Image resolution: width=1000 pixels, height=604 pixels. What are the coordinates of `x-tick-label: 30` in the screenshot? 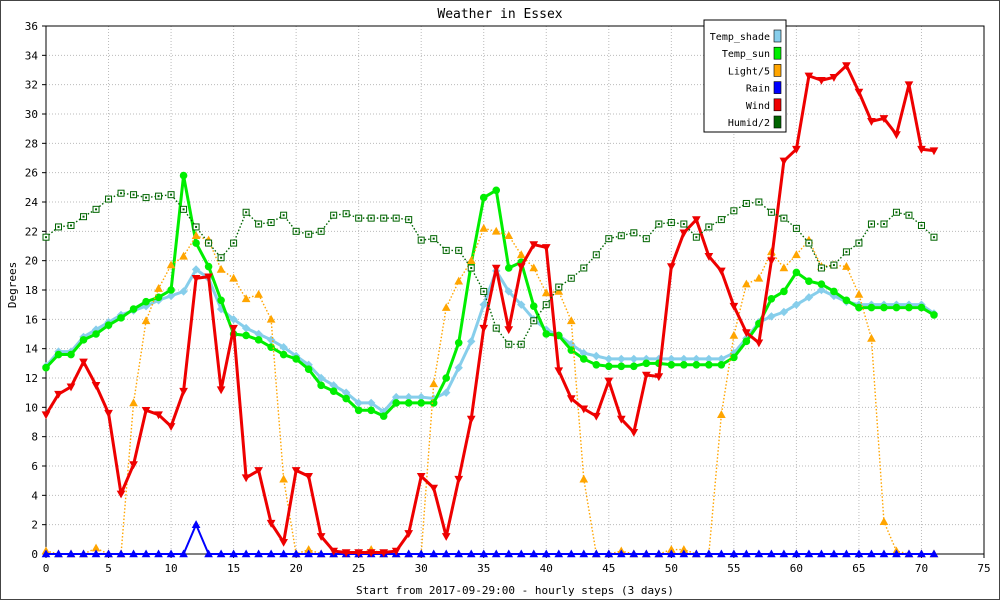 It's located at (421, 568).